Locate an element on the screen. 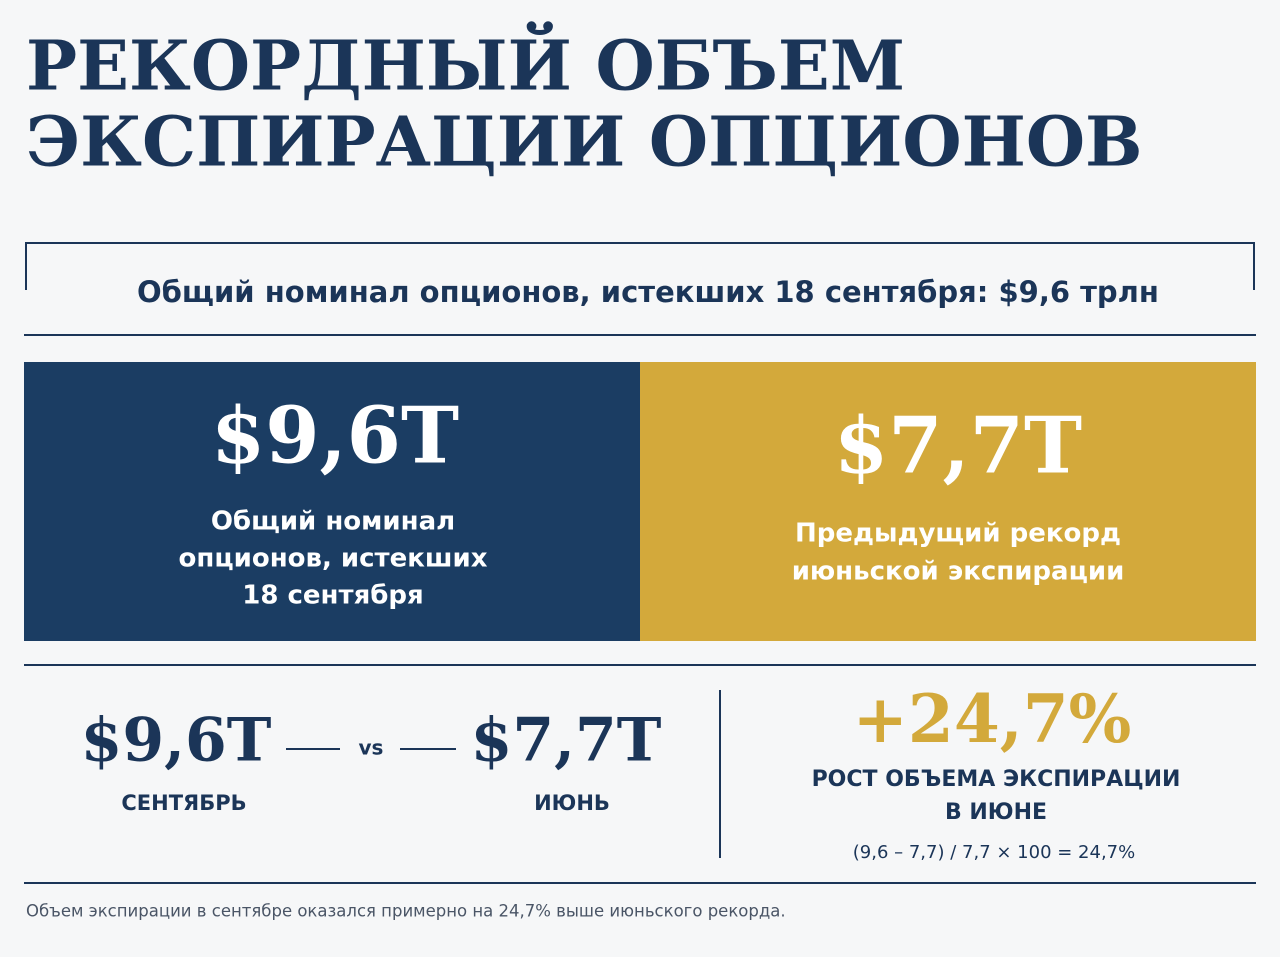 This screenshot has height=957, width=1280. compare-value: $7,7T is located at coordinates (566, 741).